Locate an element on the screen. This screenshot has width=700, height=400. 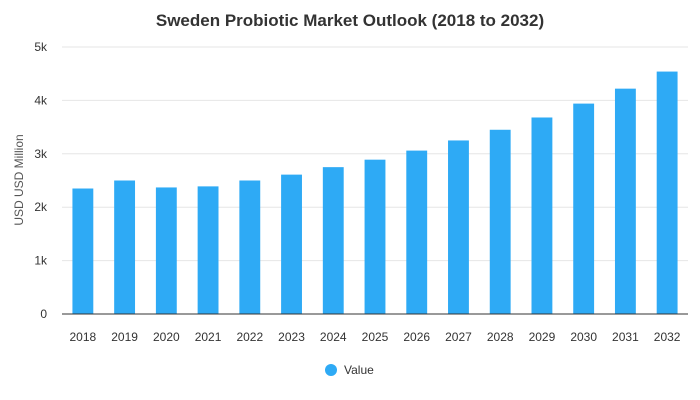
x-tick-label: 2032 is located at coordinates (667, 337).